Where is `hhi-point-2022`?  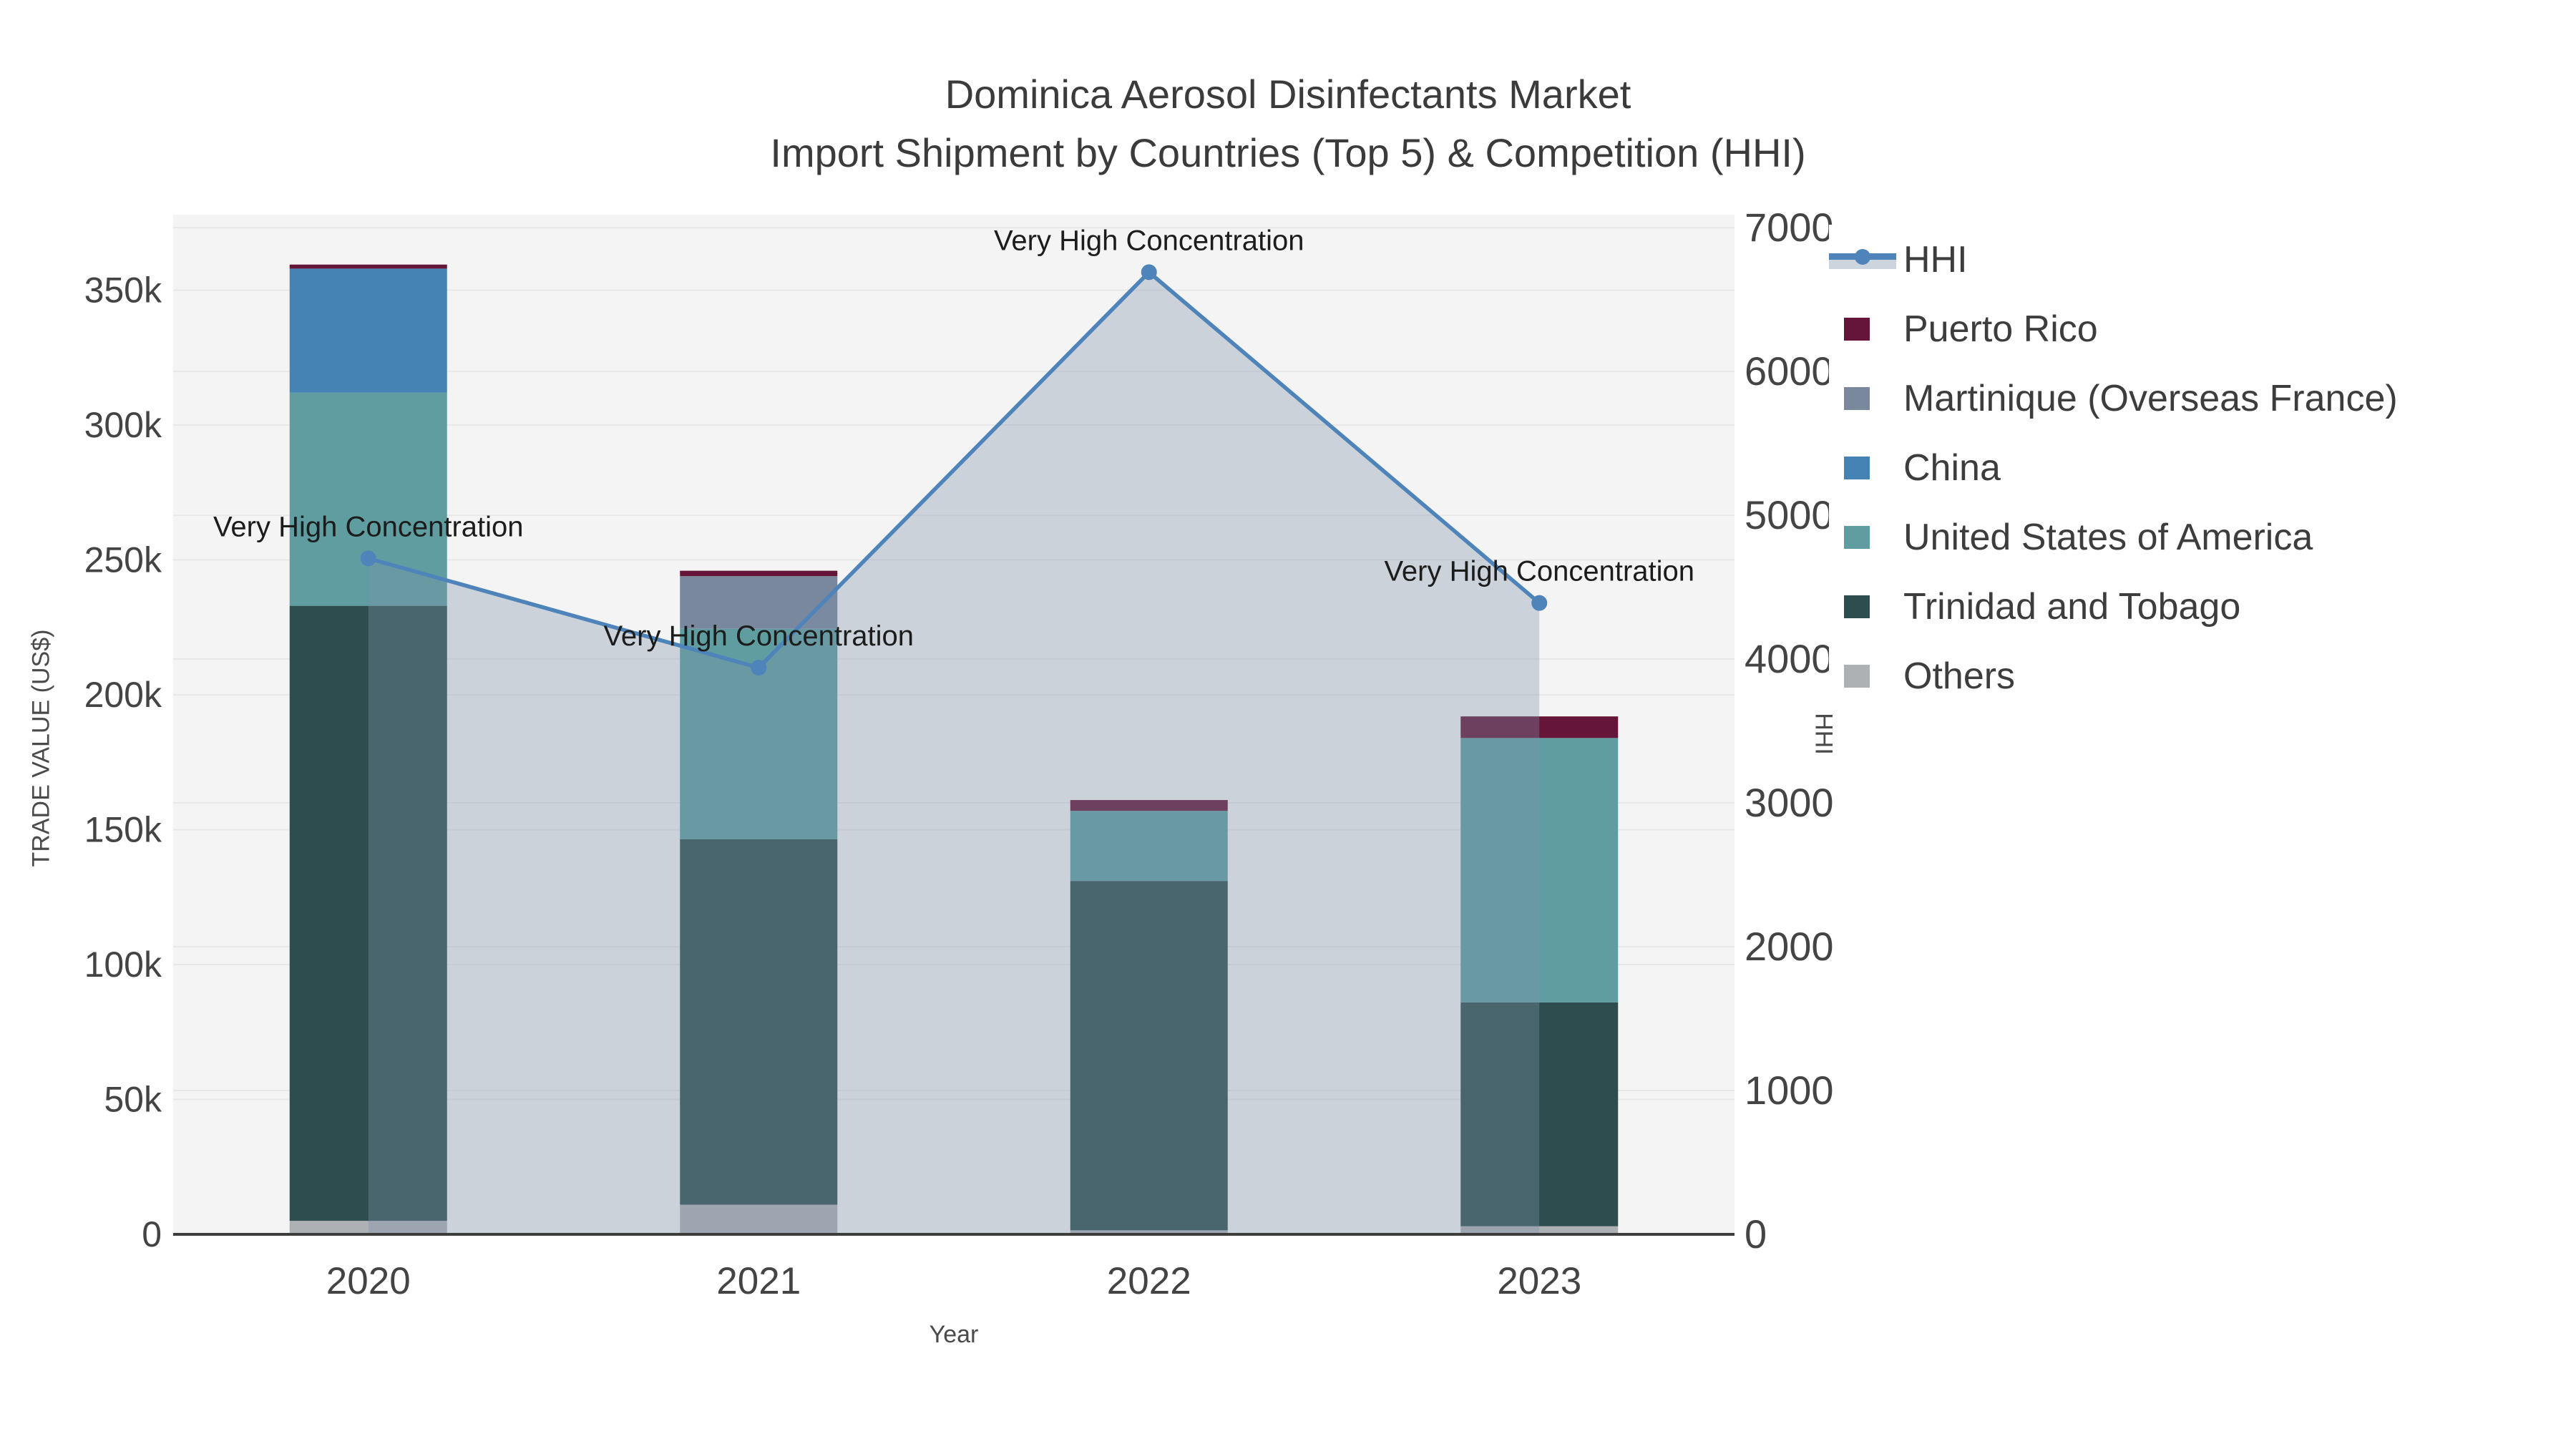
hhi-point-2022 is located at coordinates (1149, 272).